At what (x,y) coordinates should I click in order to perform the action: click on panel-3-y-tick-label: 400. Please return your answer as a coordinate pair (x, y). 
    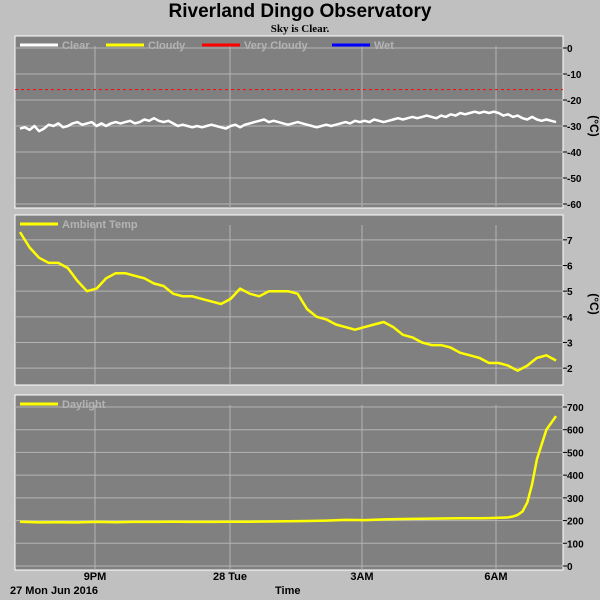
    Looking at the image, I should click on (575, 476).